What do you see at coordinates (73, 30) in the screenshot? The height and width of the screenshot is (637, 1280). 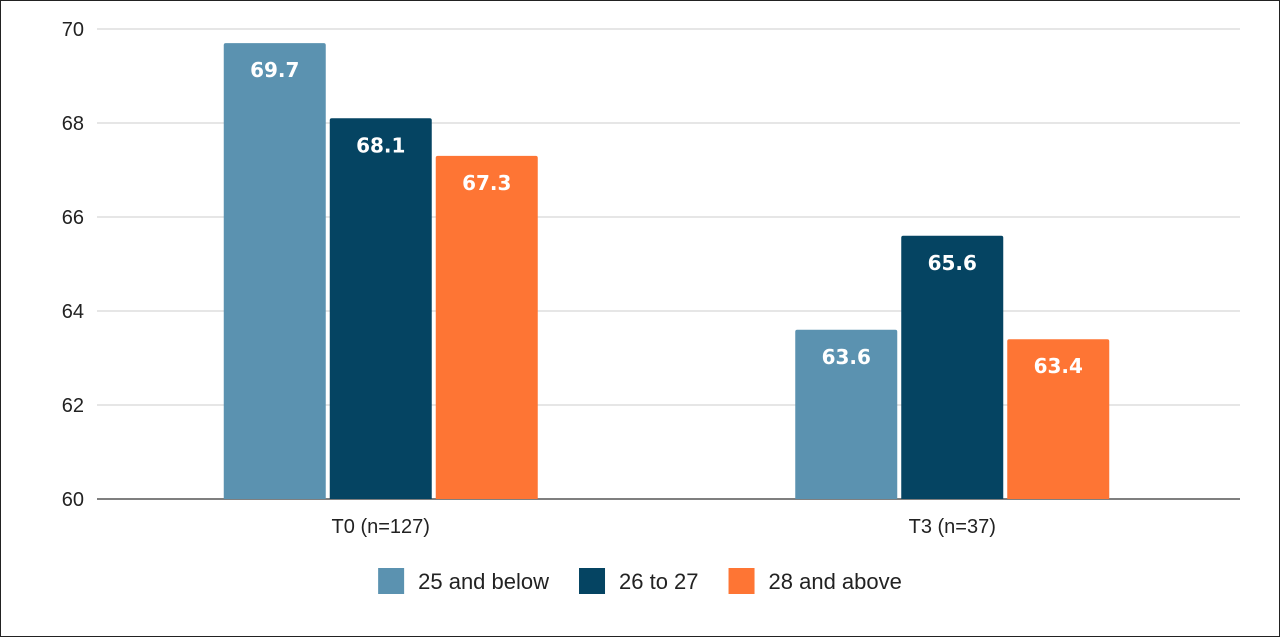 I see `y-tick-label: 70` at bounding box center [73, 30].